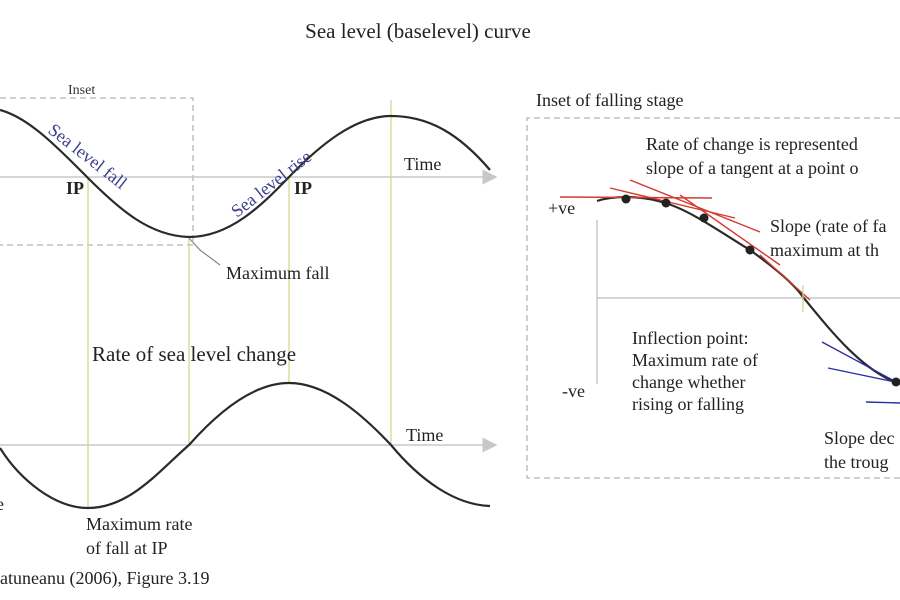 This screenshot has width=900, height=600. I want to click on rate-note-line2: slope of a tangent at a point o, so click(752, 168).